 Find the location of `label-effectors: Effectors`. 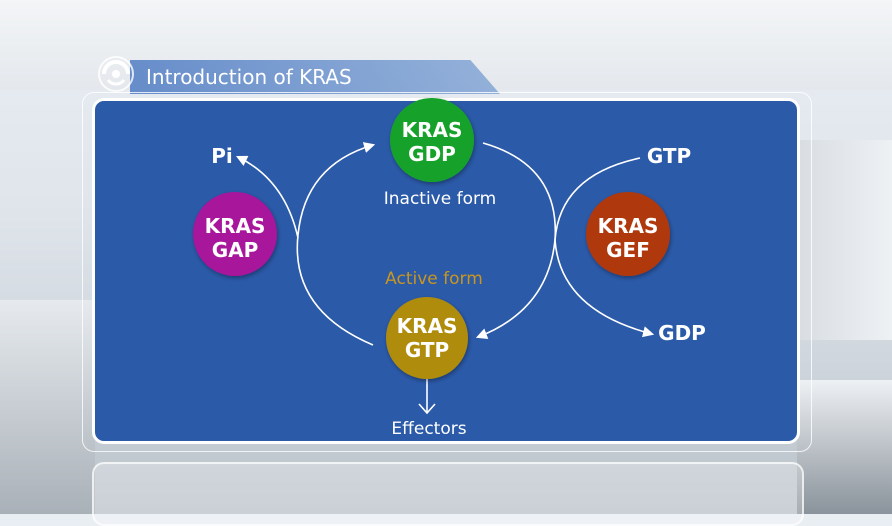

label-effectors: Effectors is located at coordinates (428, 429).